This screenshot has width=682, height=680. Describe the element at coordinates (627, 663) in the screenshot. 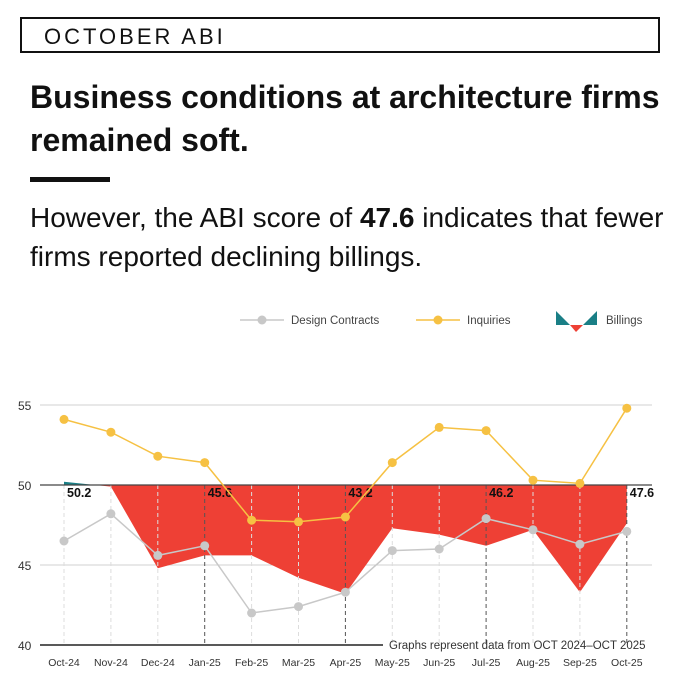

I see `x-tick-label: Oct-25` at that location.